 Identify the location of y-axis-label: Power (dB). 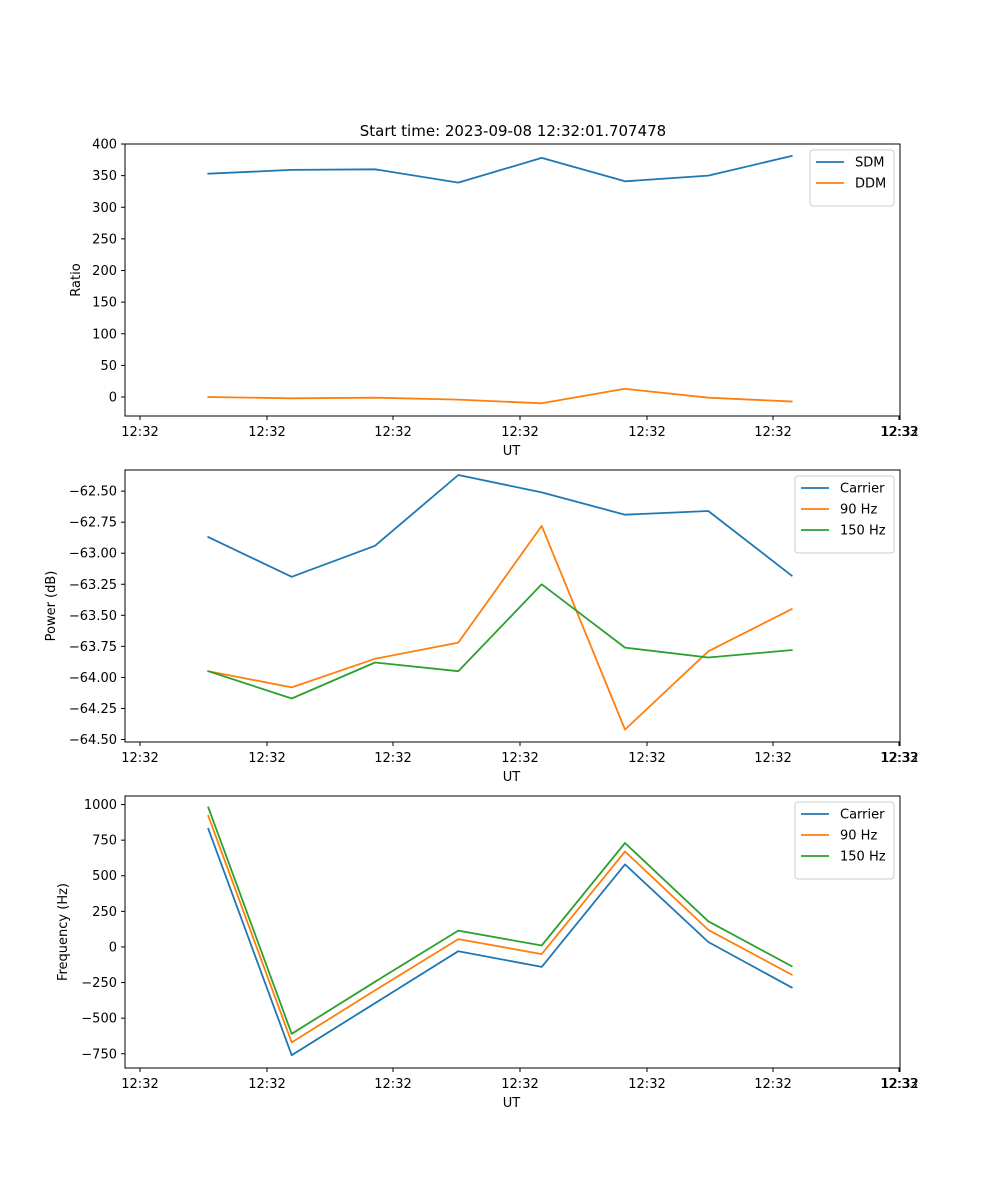
(51, 606).